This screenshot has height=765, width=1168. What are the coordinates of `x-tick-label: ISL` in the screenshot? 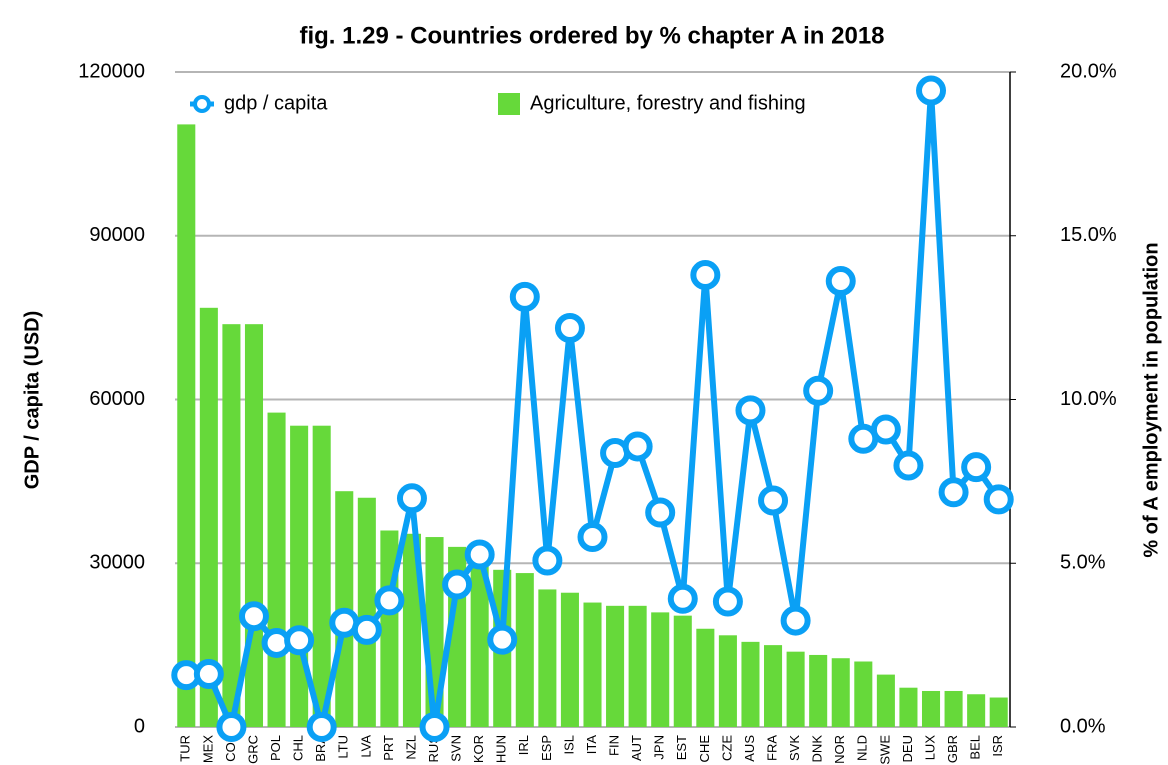 It's located at (568, 745).